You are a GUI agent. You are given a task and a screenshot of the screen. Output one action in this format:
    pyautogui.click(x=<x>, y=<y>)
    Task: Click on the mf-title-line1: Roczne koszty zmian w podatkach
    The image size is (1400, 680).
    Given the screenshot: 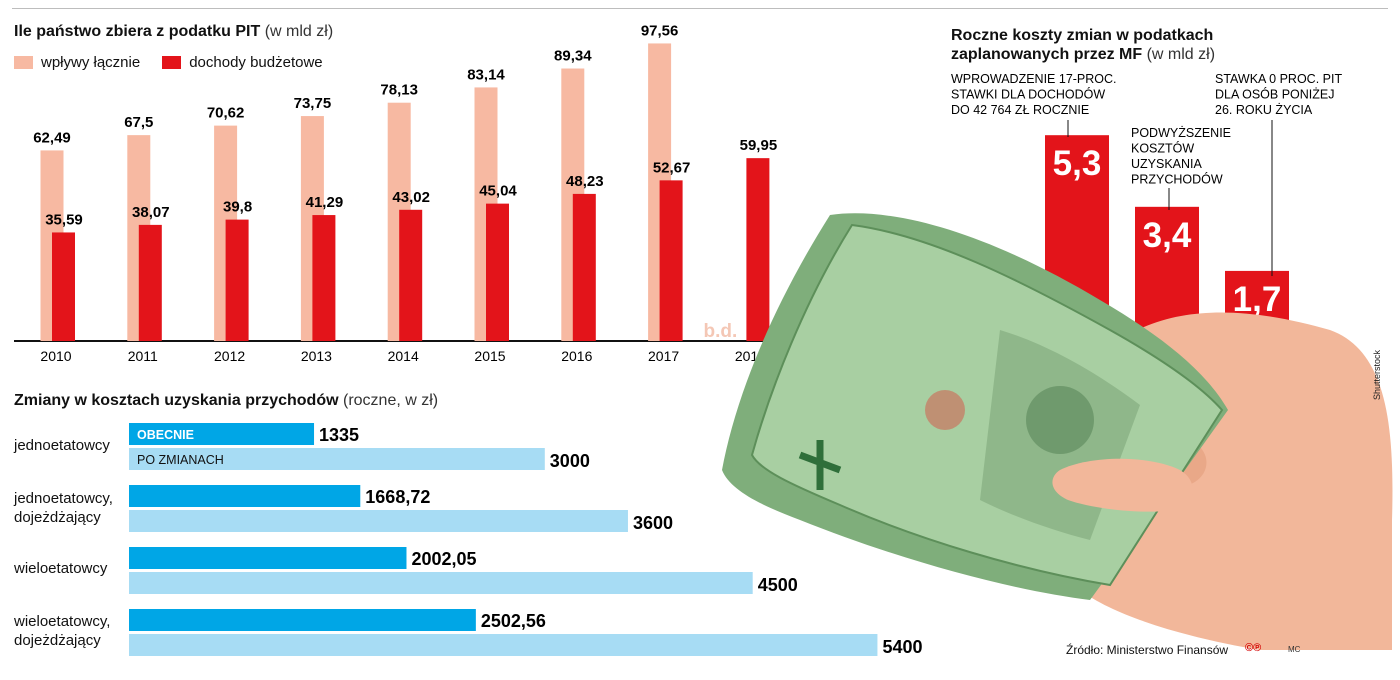 What is the action you would take?
    pyautogui.click(x=1082, y=35)
    